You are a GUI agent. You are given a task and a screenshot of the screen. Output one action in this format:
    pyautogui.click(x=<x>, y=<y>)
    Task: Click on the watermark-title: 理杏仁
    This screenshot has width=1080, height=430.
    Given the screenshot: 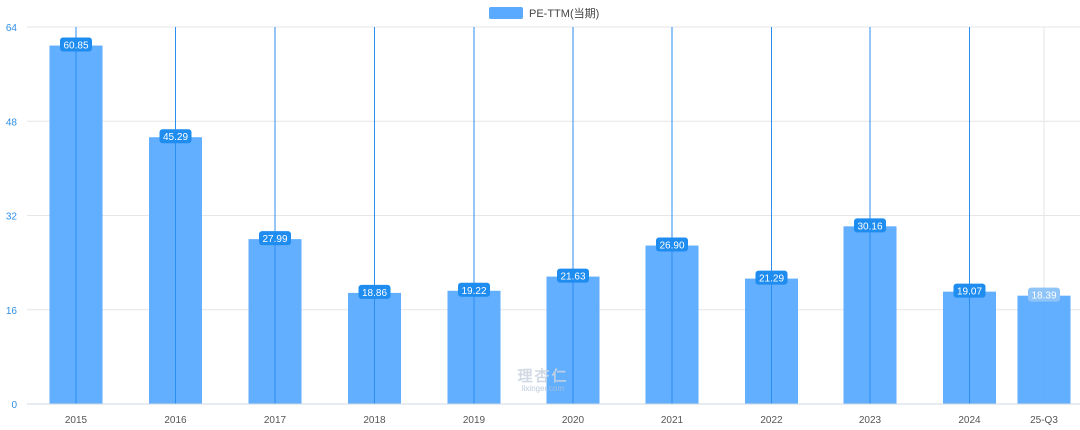 What is the action you would take?
    pyautogui.click(x=543, y=376)
    